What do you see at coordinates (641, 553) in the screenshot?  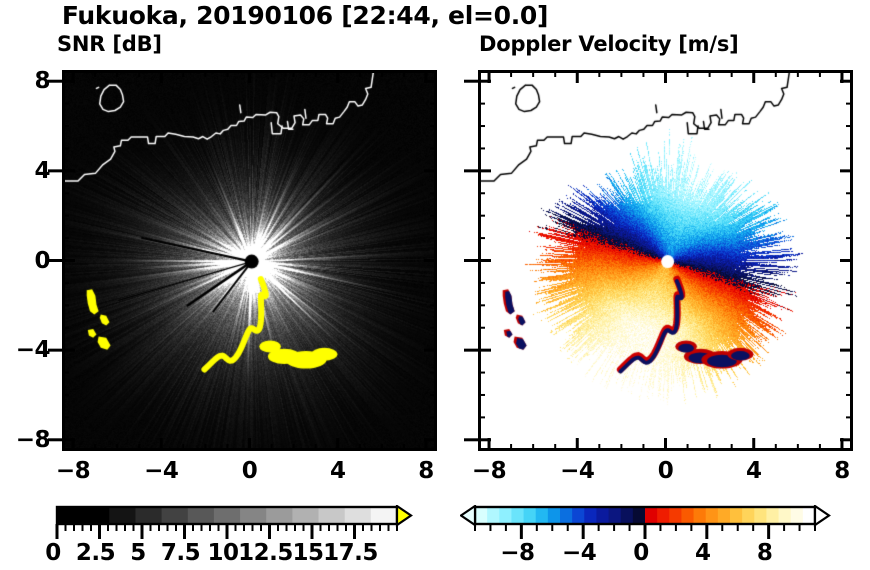 I see `doppler-colorbar-tick-label-2: 0` at bounding box center [641, 553].